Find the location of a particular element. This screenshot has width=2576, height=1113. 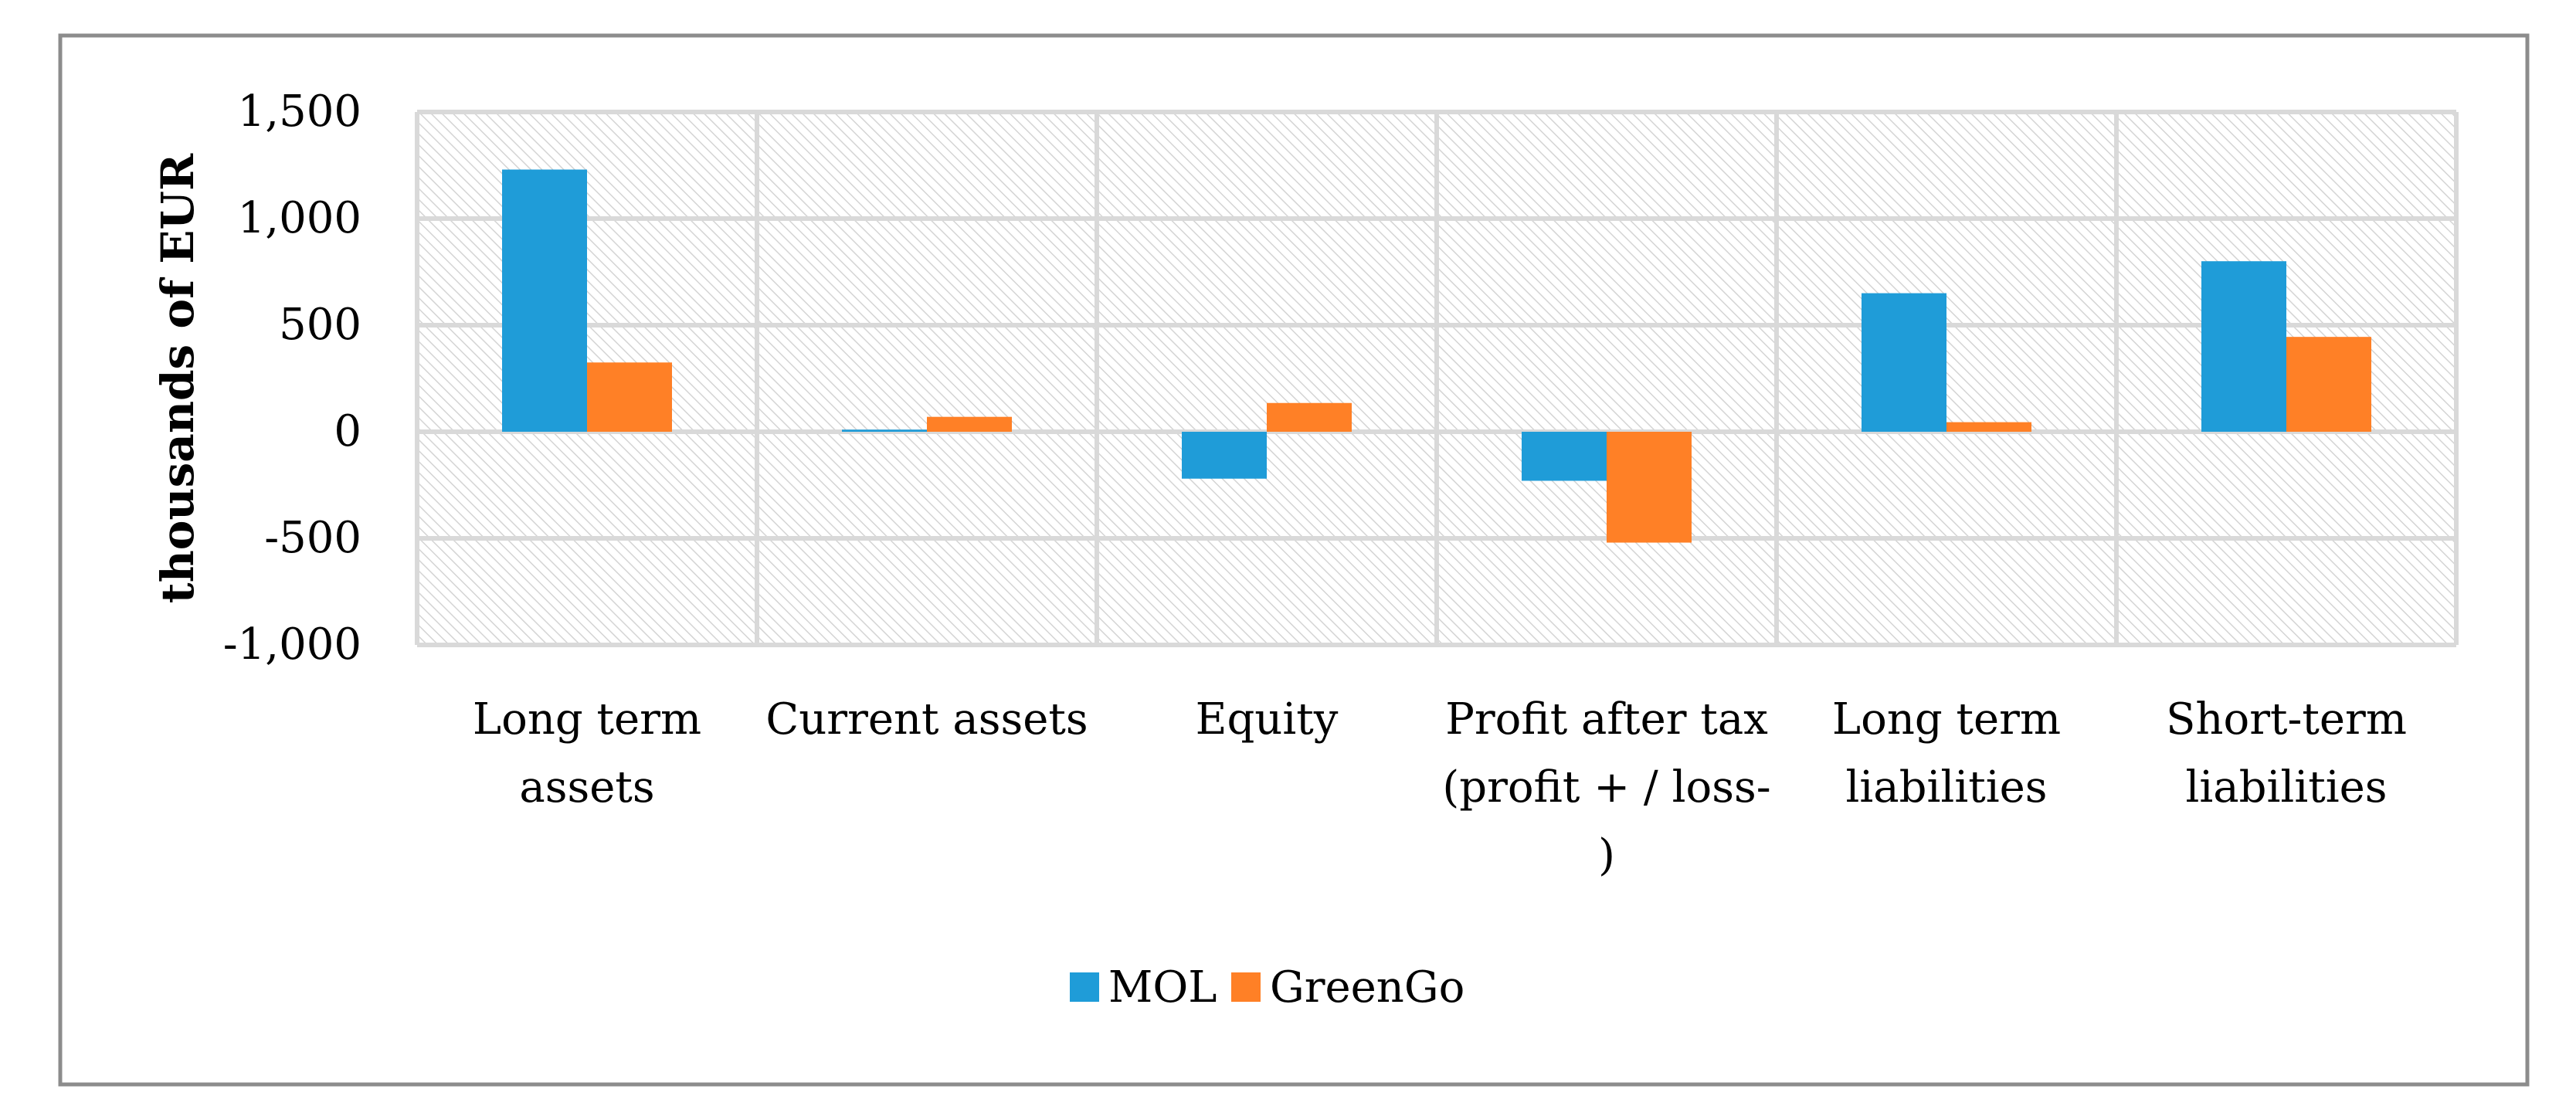

y-tick-label: -500 is located at coordinates (312, 538).